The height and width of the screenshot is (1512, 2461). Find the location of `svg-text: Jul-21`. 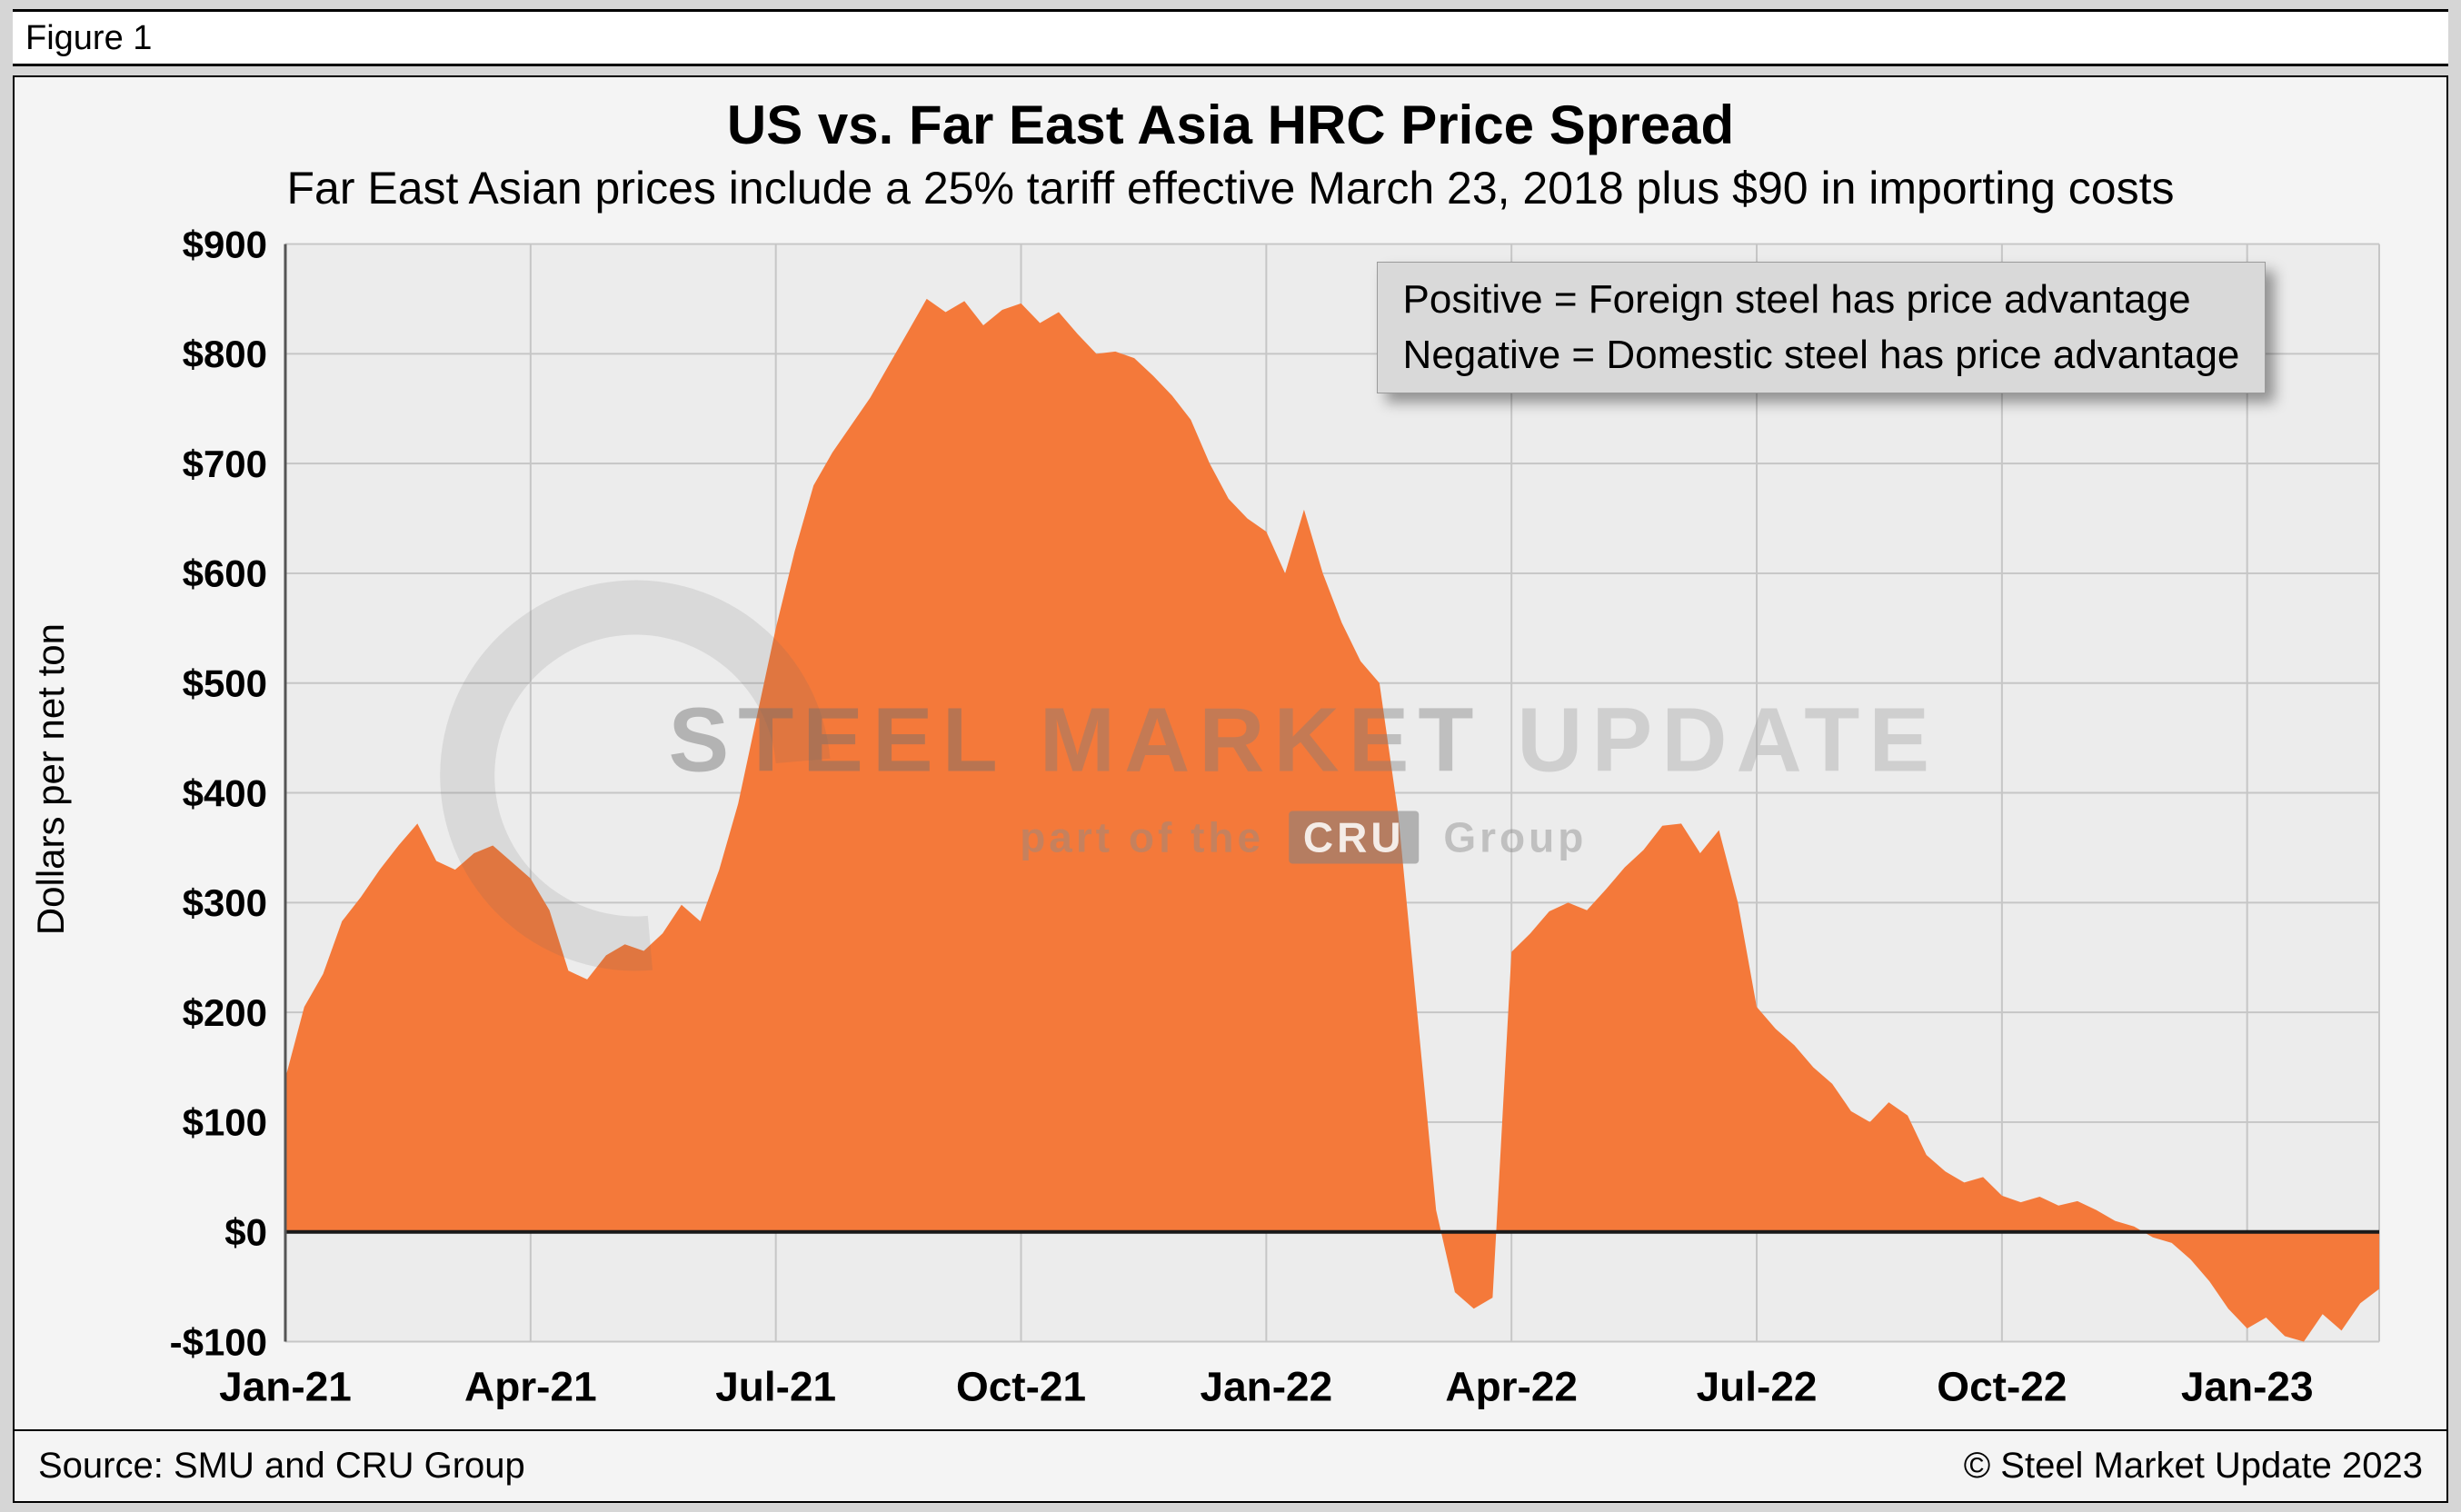

svg-text: Jul-21 is located at coordinates (775, 1387).